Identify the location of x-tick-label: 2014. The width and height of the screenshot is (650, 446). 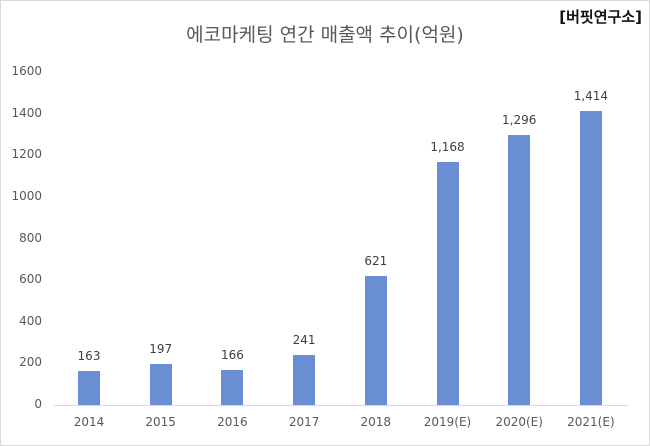
(89, 422).